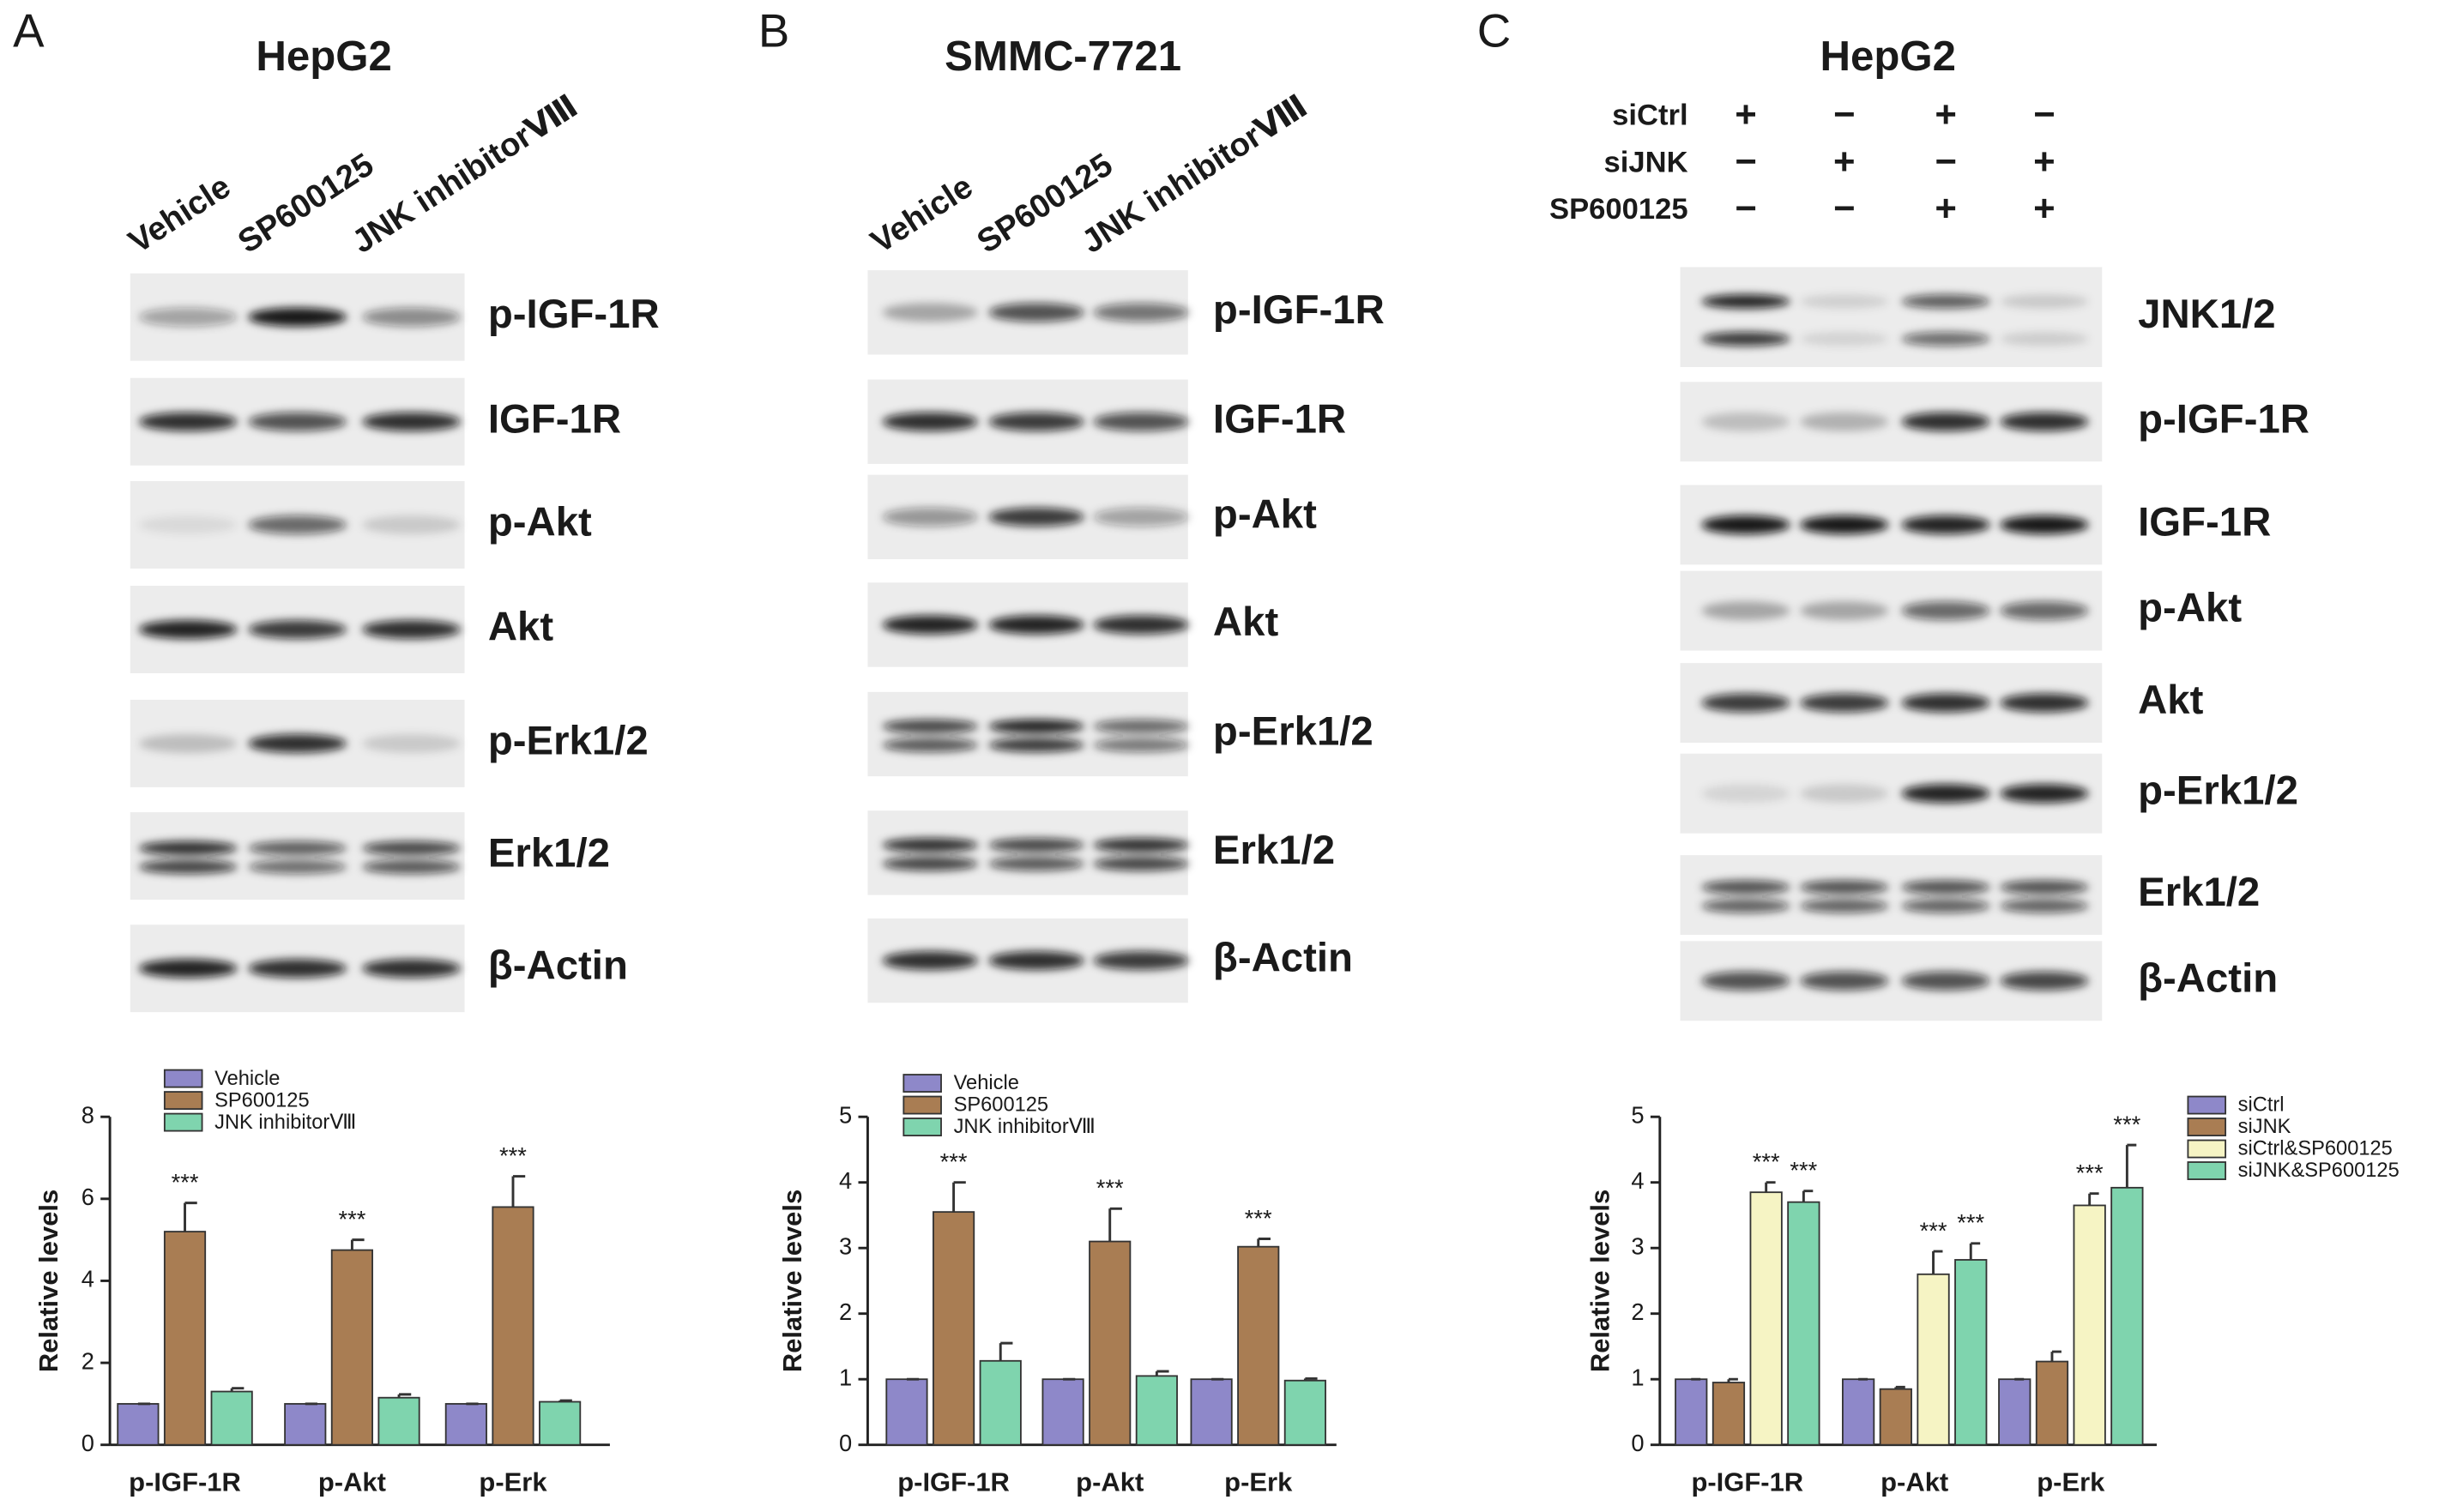  I want to click on panel-letter: A, so click(29, 31).